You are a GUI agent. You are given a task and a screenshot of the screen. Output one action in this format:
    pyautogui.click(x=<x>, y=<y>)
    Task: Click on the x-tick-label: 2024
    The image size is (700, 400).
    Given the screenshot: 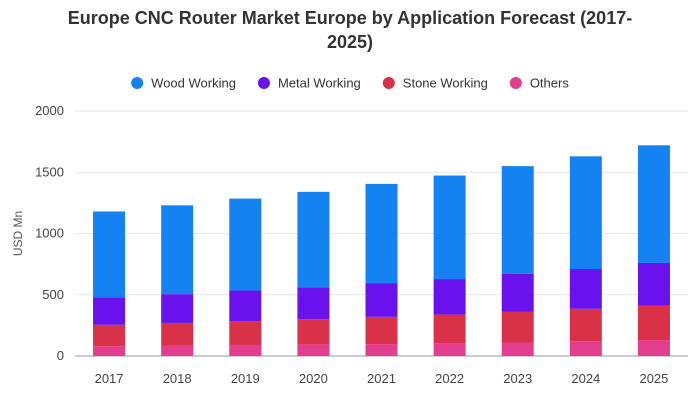 What is the action you would take?
    pyautogui.click(x=585, y=378)
    